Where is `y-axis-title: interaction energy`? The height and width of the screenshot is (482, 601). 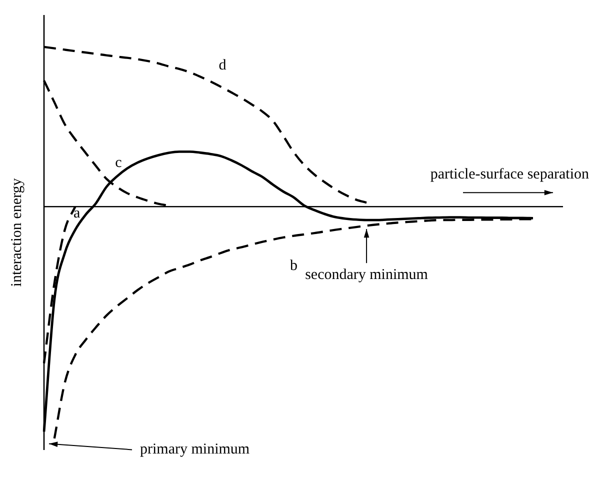 y-axis-title: interaction energy is located at coordinates (16, 232).